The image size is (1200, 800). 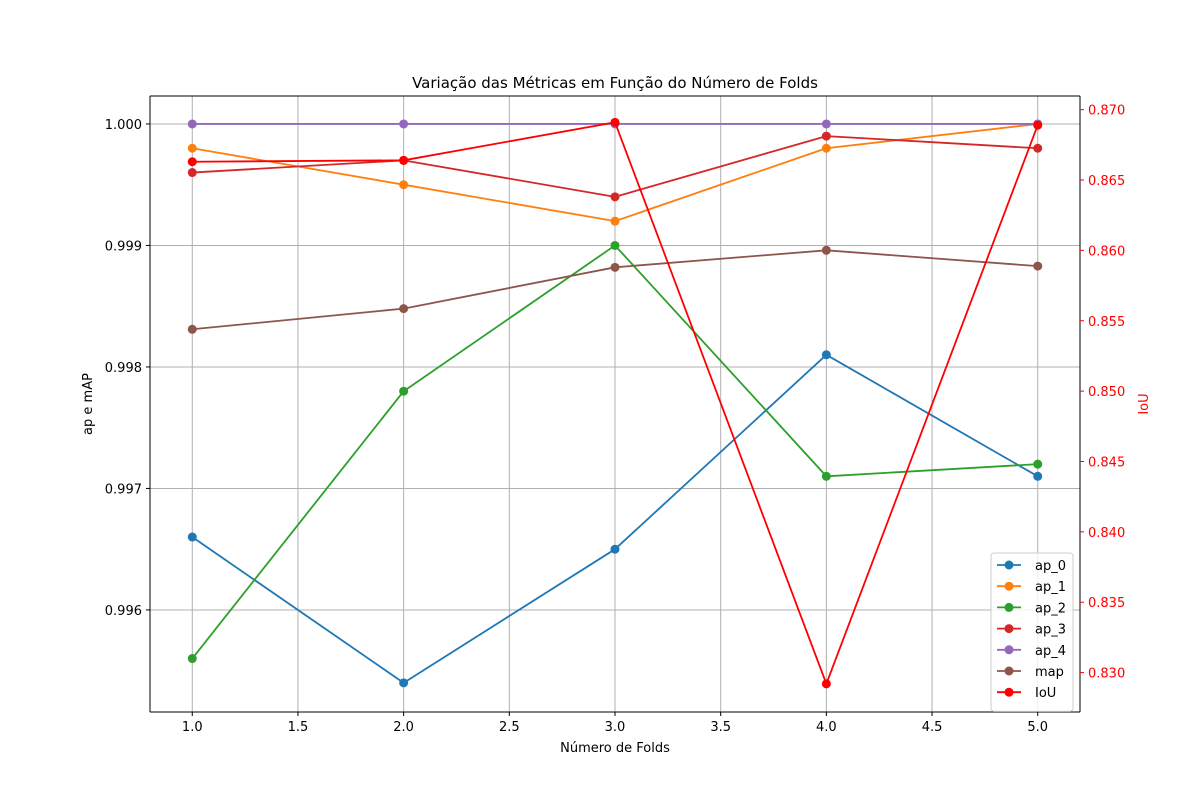 I want to click on y2-tick-label: 0.870, so click(x=1106, y=111).